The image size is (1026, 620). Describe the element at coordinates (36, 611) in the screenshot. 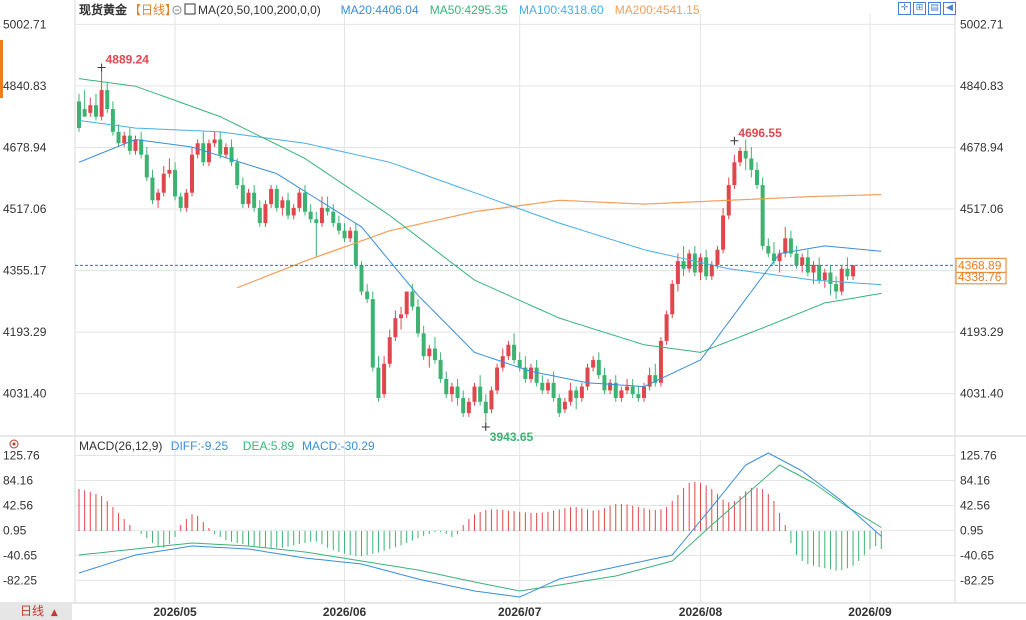

I see `period-tab: 日线 ▲` at that location.